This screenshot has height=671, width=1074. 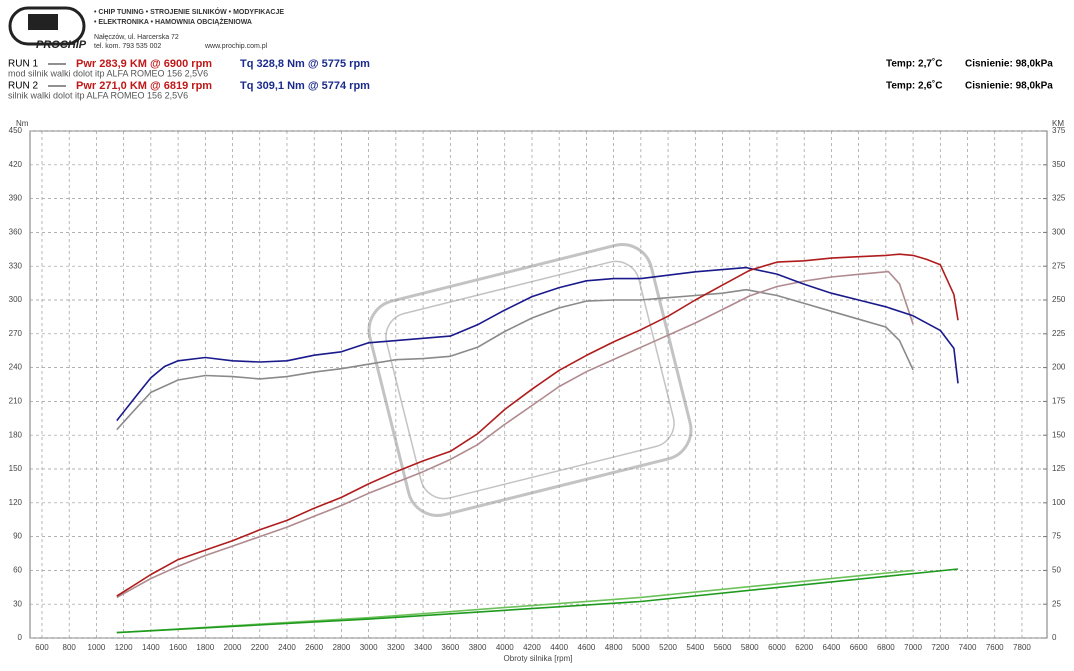 What do you see at coordinates (859, 647) in the screenshot?
I see `x-tick-label: 6600` at bounding box center [859, 647].